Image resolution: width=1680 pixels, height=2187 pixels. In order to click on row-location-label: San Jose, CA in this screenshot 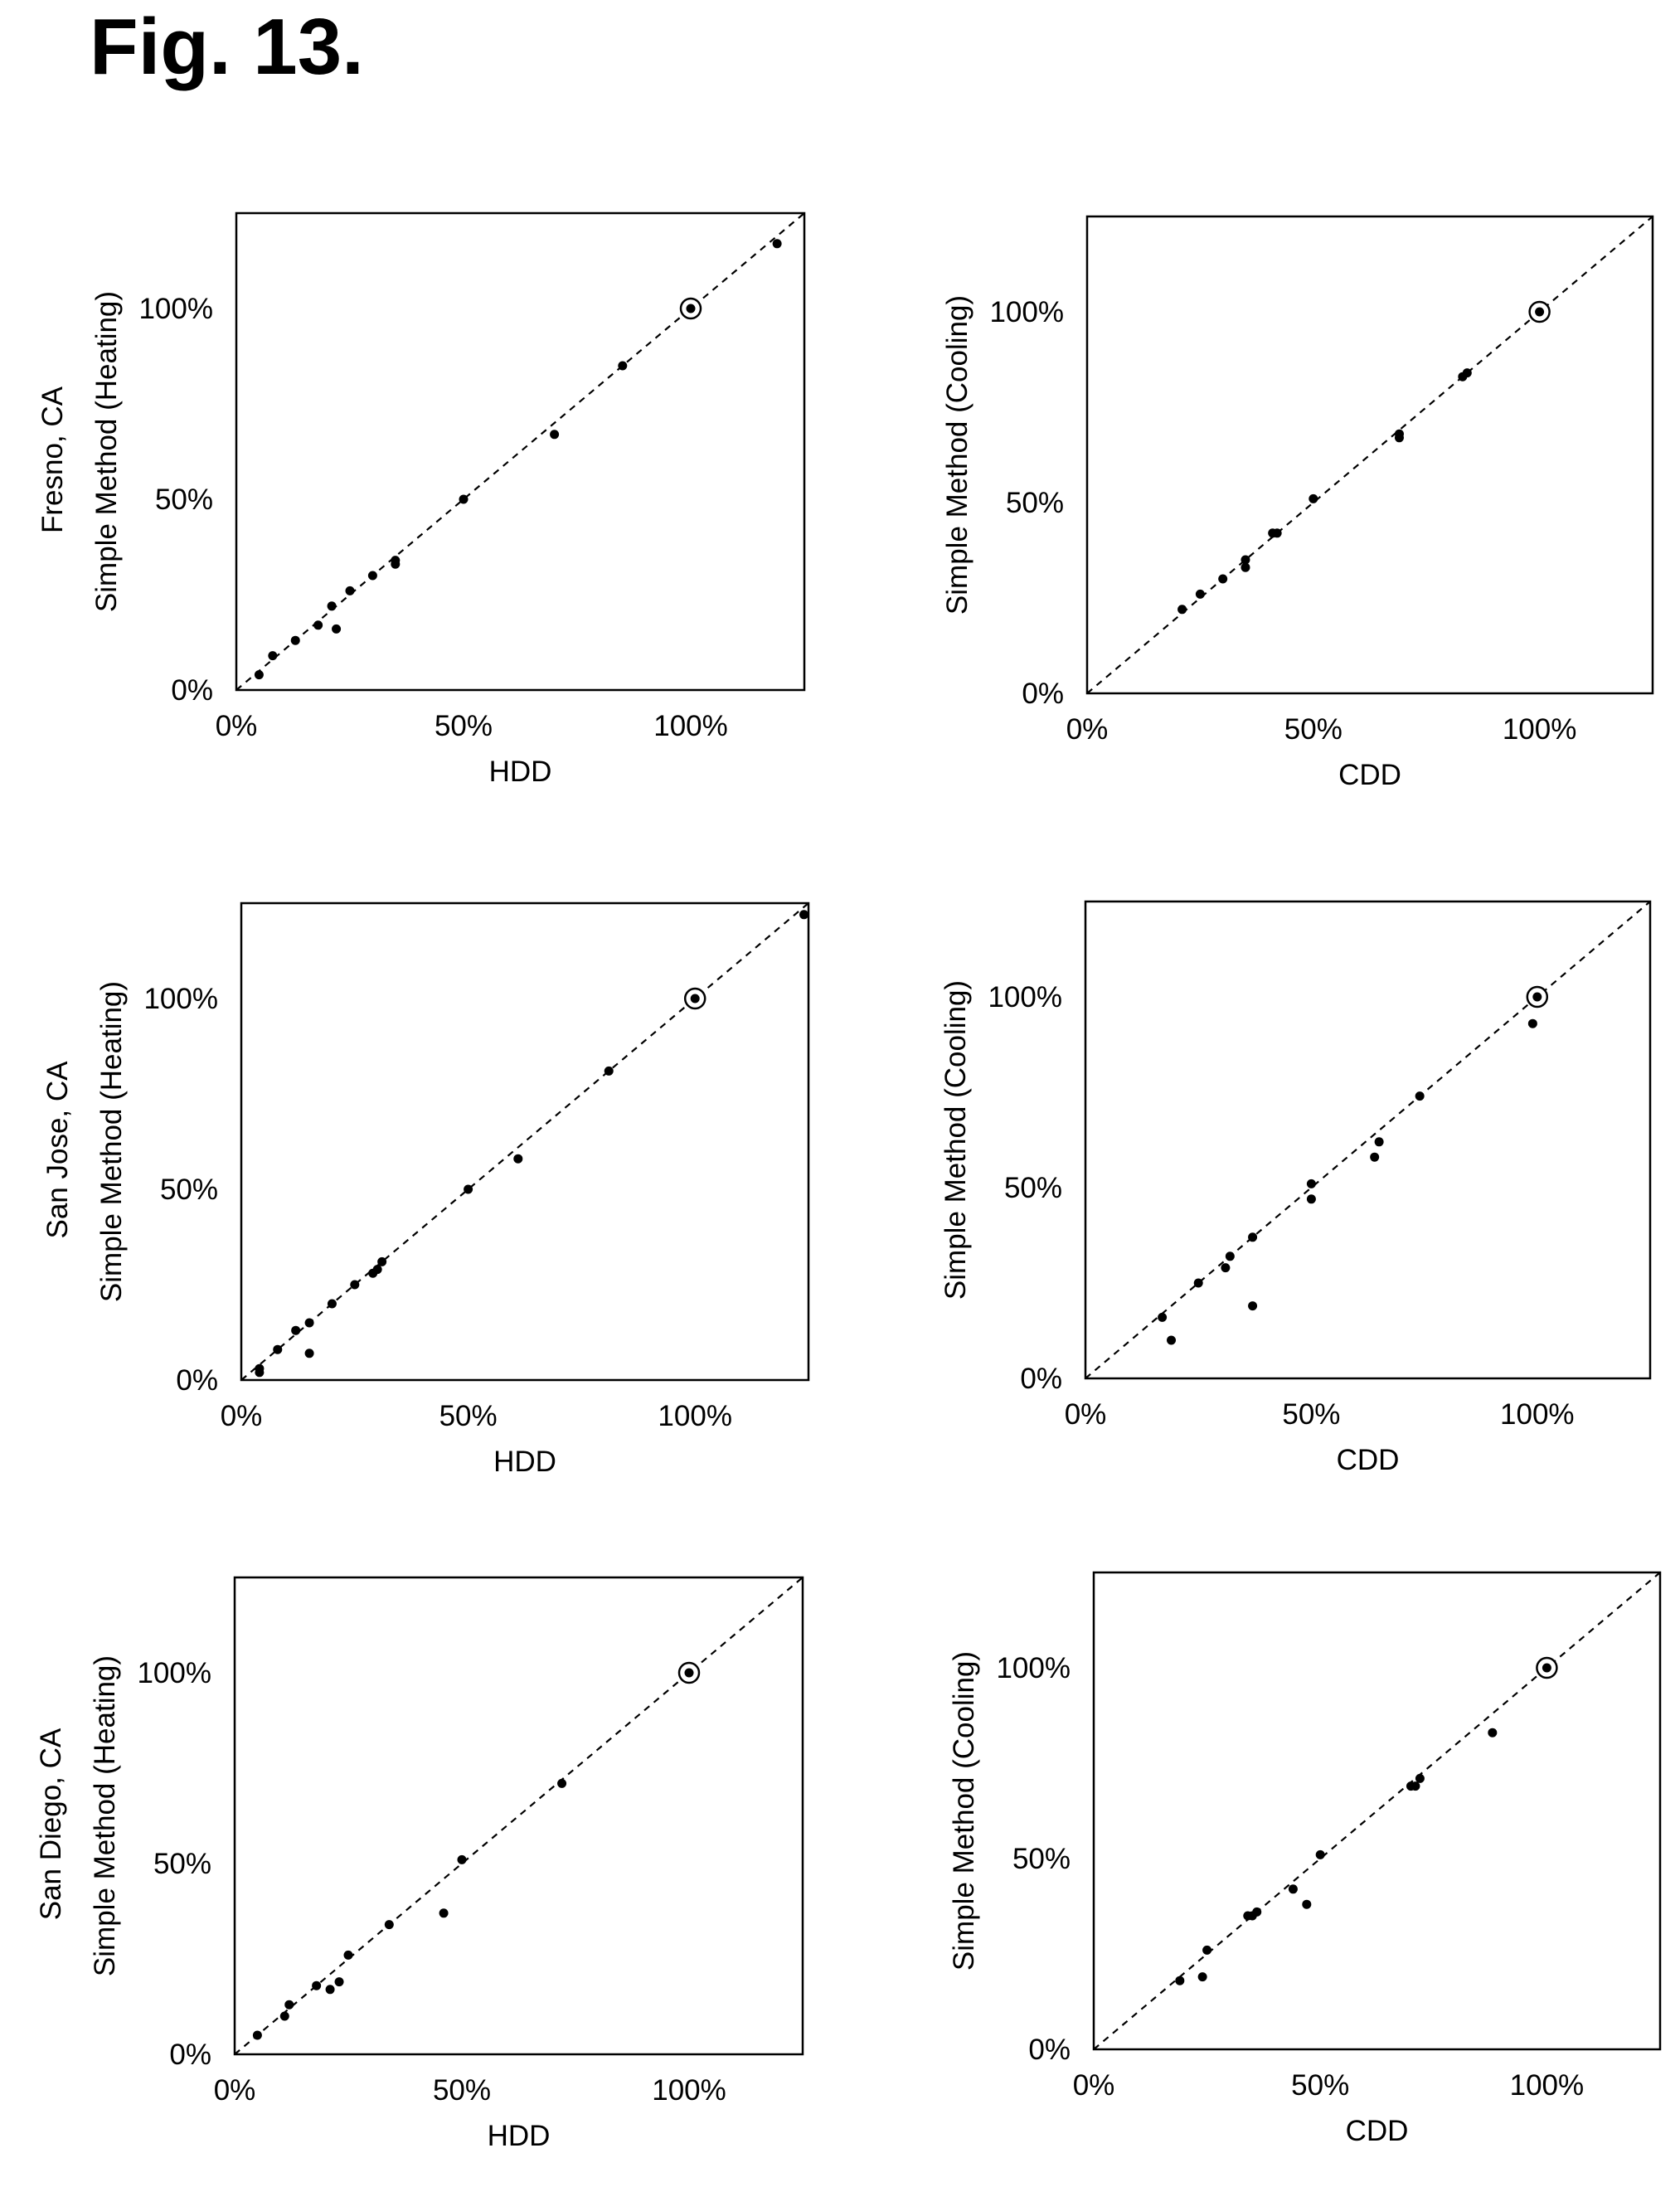, I will do `click(57, 1150)`.